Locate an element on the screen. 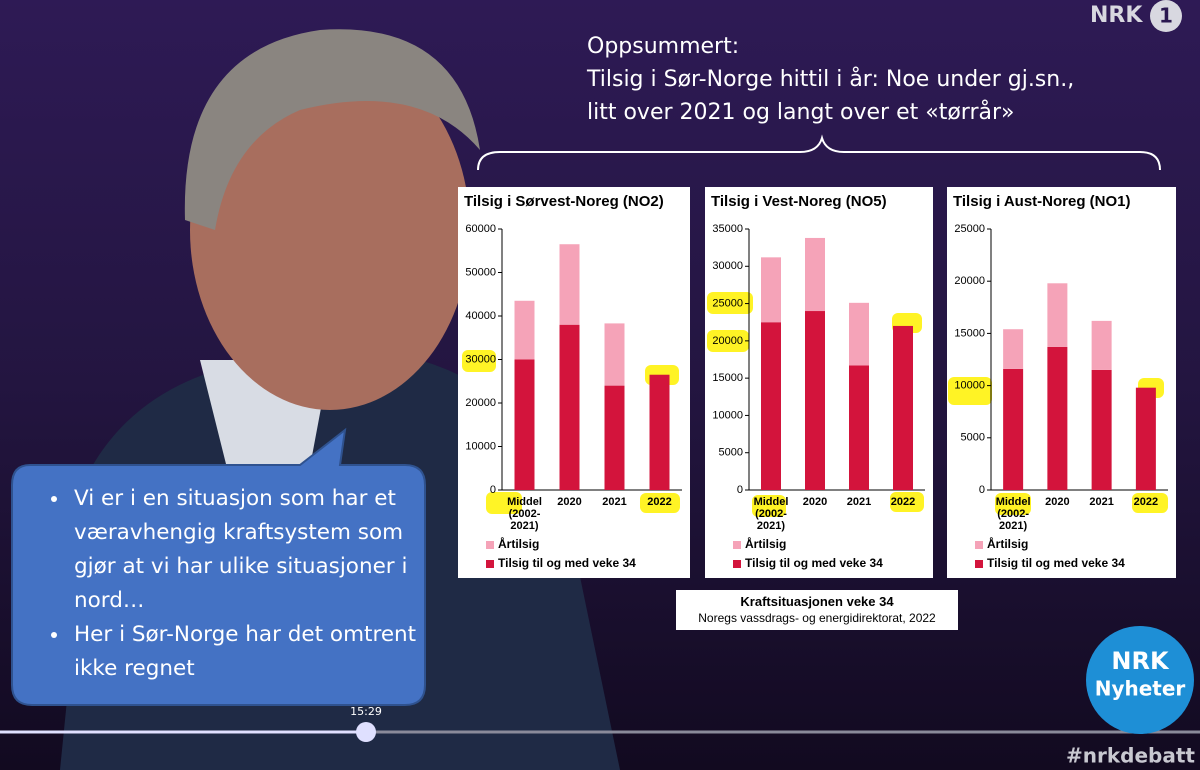 This screenshot has width=1200, height=770. summary-line: Oppsummert: is located at coordinates (663, 46).